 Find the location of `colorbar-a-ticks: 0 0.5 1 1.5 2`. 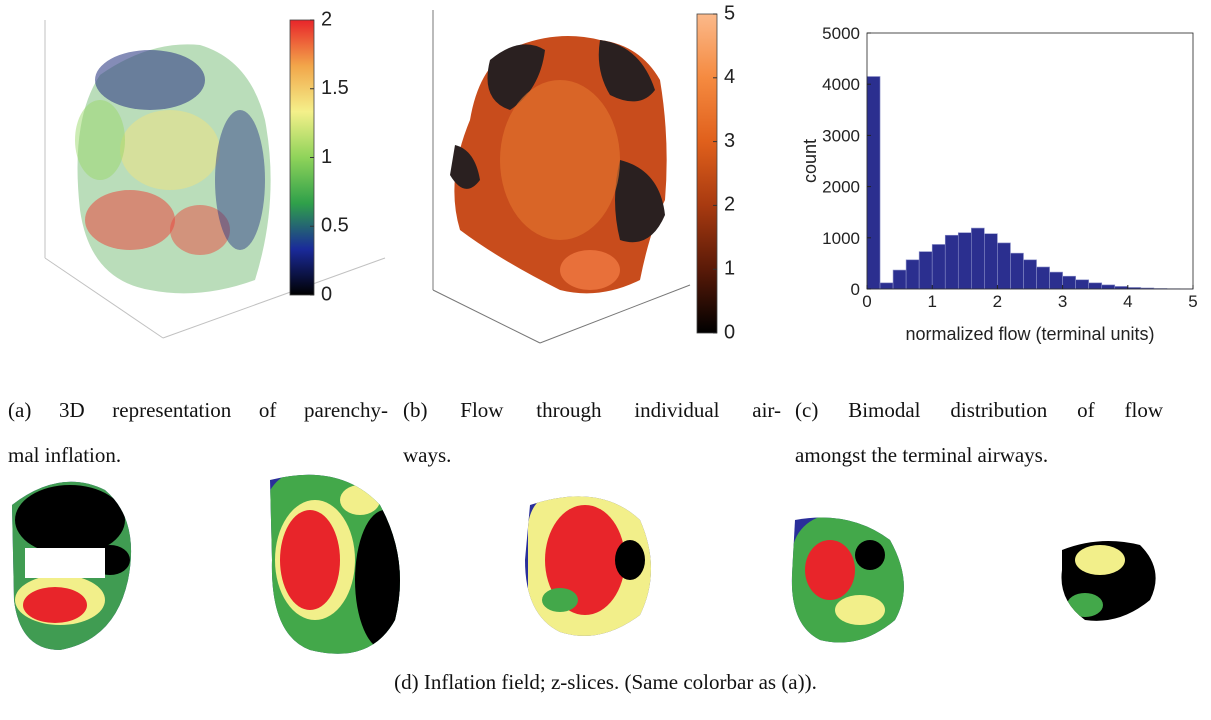

colorbar-a-ticks: 0 0.5 1 1.5 2 is located at coordinates (329, 156).